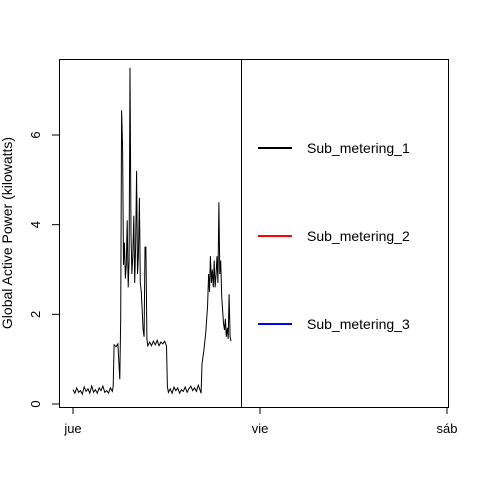 This screenshot has height=480, width=480. What do you see at coordinates (7, 233) in the screenshot?
I see `y-axis-label: Global Active Power (kilowatts)` at bounding box center [7, 233].